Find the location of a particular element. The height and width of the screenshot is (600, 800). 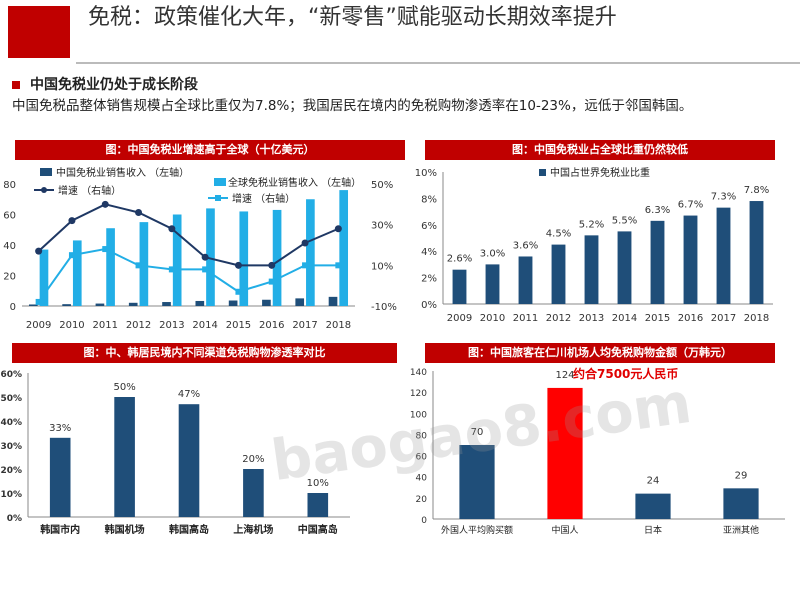

x-tick-label: 上海机场 is located at coordinates (253, 529).